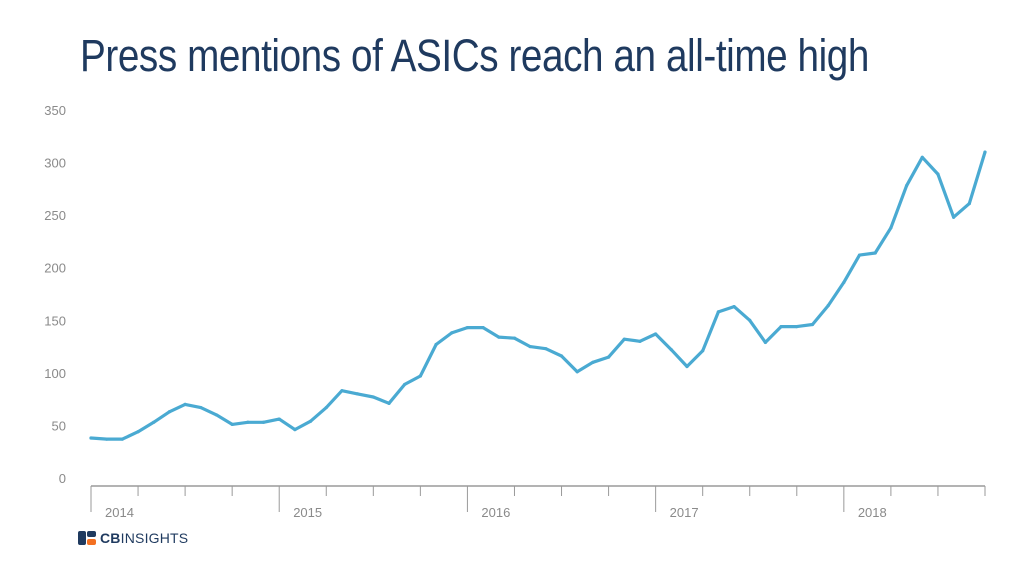 This screenshot has width=1024, height=576. I want to click on y-tick-label: 50, so click(59, 425).